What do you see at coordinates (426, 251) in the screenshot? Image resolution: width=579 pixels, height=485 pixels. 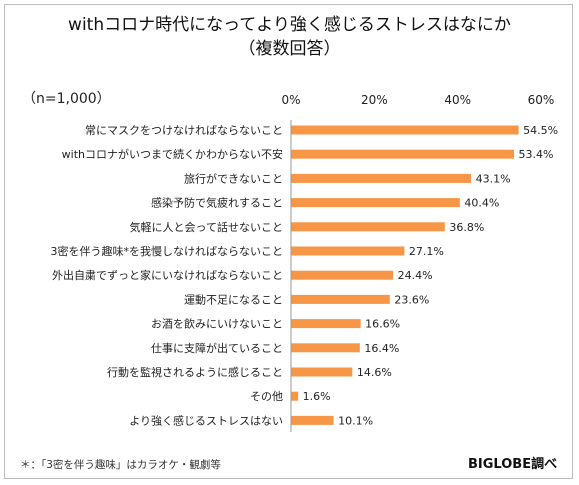 I see `value-label: 27.1%` at bounding box center [426, 251].